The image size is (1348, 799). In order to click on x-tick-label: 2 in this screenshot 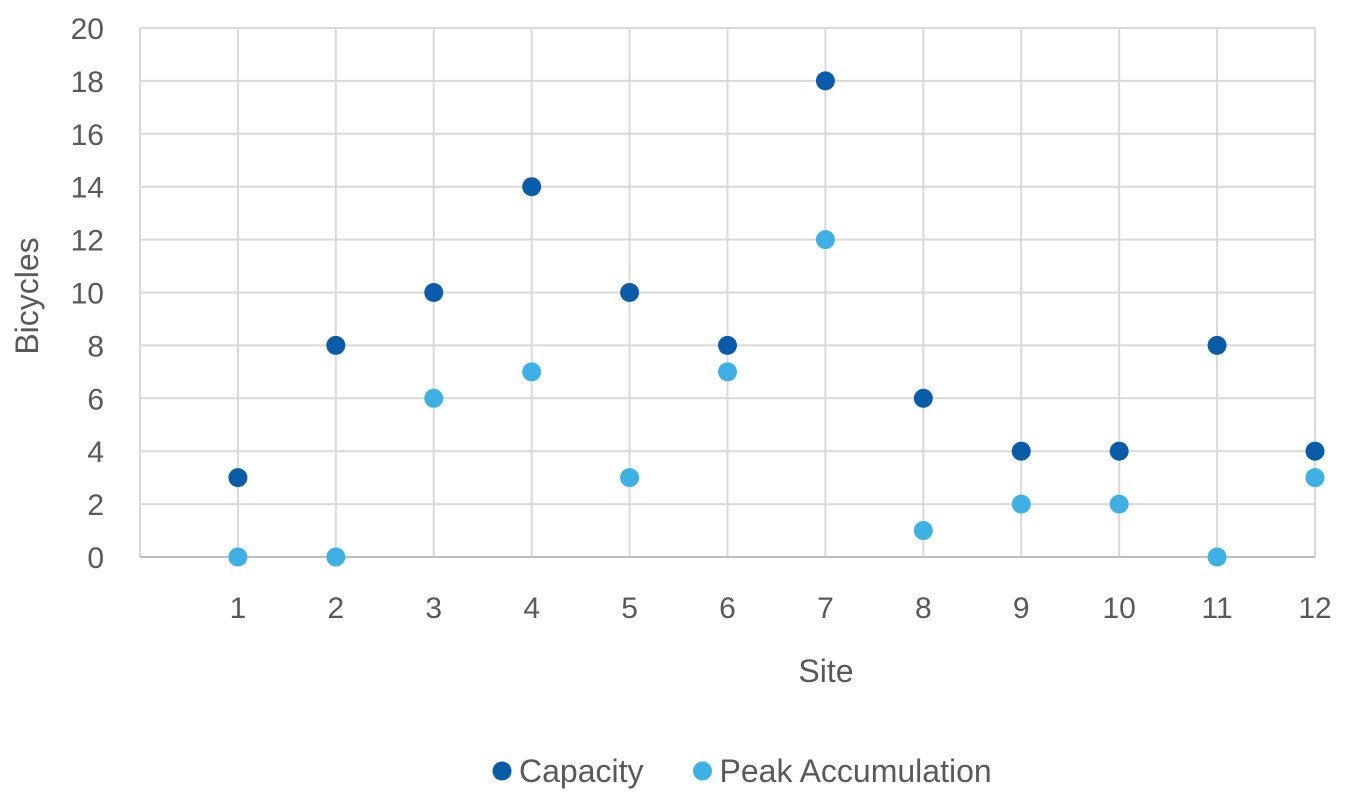, I will do `click(335, 608)`.